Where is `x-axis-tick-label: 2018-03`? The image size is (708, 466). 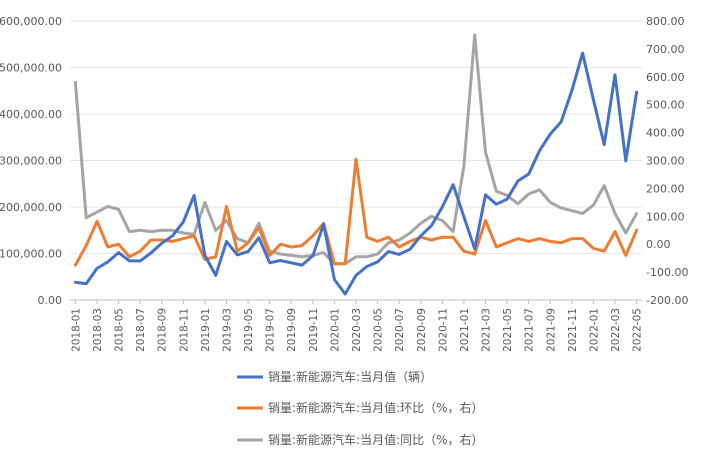
x-axis-tick-label: 2018-03 is located at coordinates (98, 330).